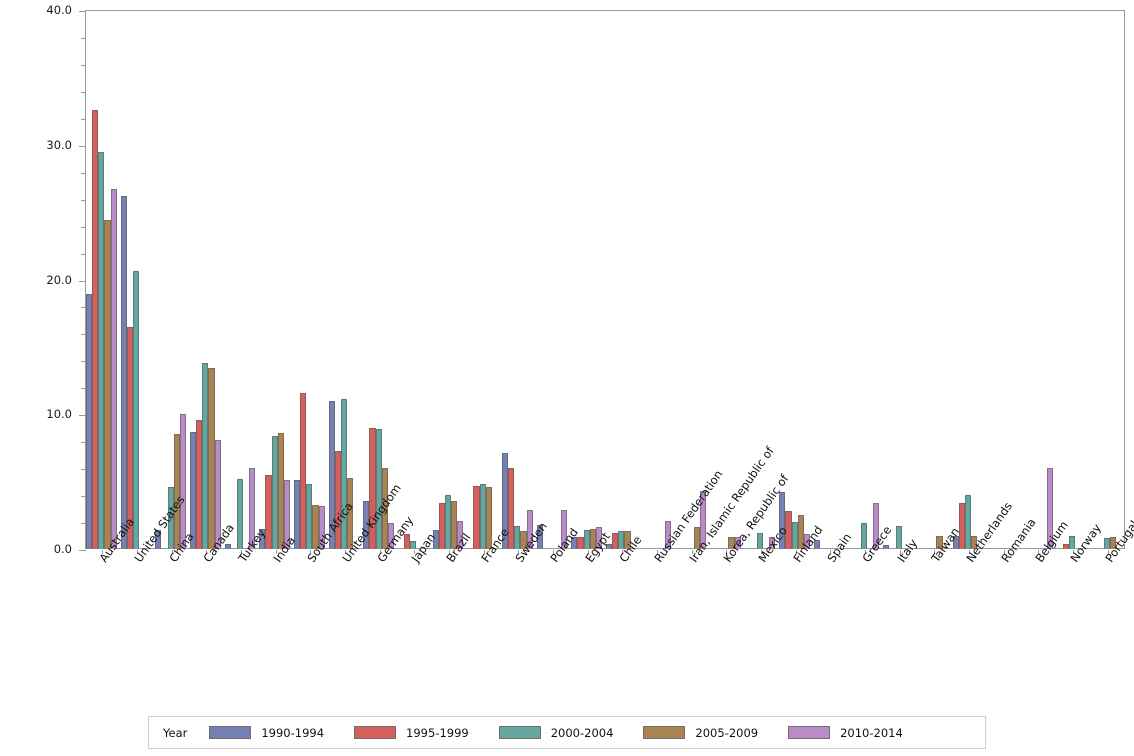 The image size is (1134, 756). I want to click on legend-entry: 1990-1994, so click(266, 733).